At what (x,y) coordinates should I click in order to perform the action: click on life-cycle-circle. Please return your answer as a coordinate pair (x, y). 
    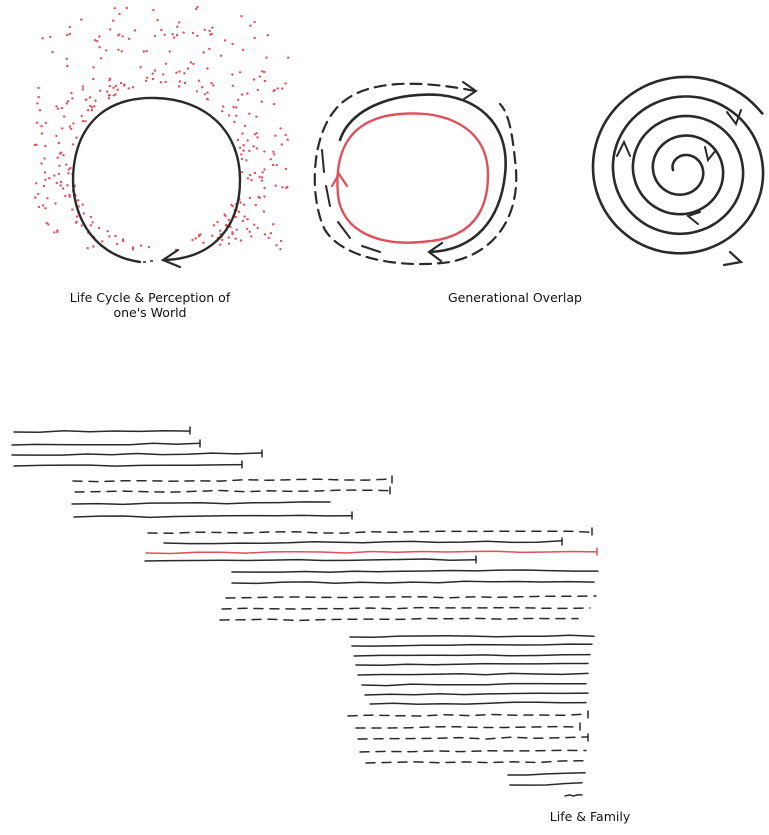
    Looking at the image, I should click on (156, 180).